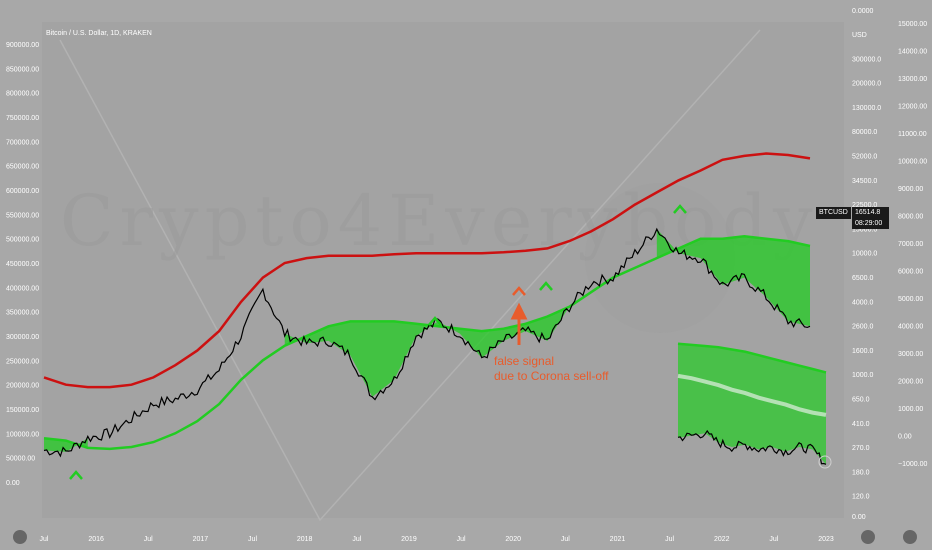 The height and width of the screenshot is (550, 932). What do you see at coordinates (524, 361) in the screenshot?
I see `annotation-line-1: false signal` at bounding box center [524, 361].